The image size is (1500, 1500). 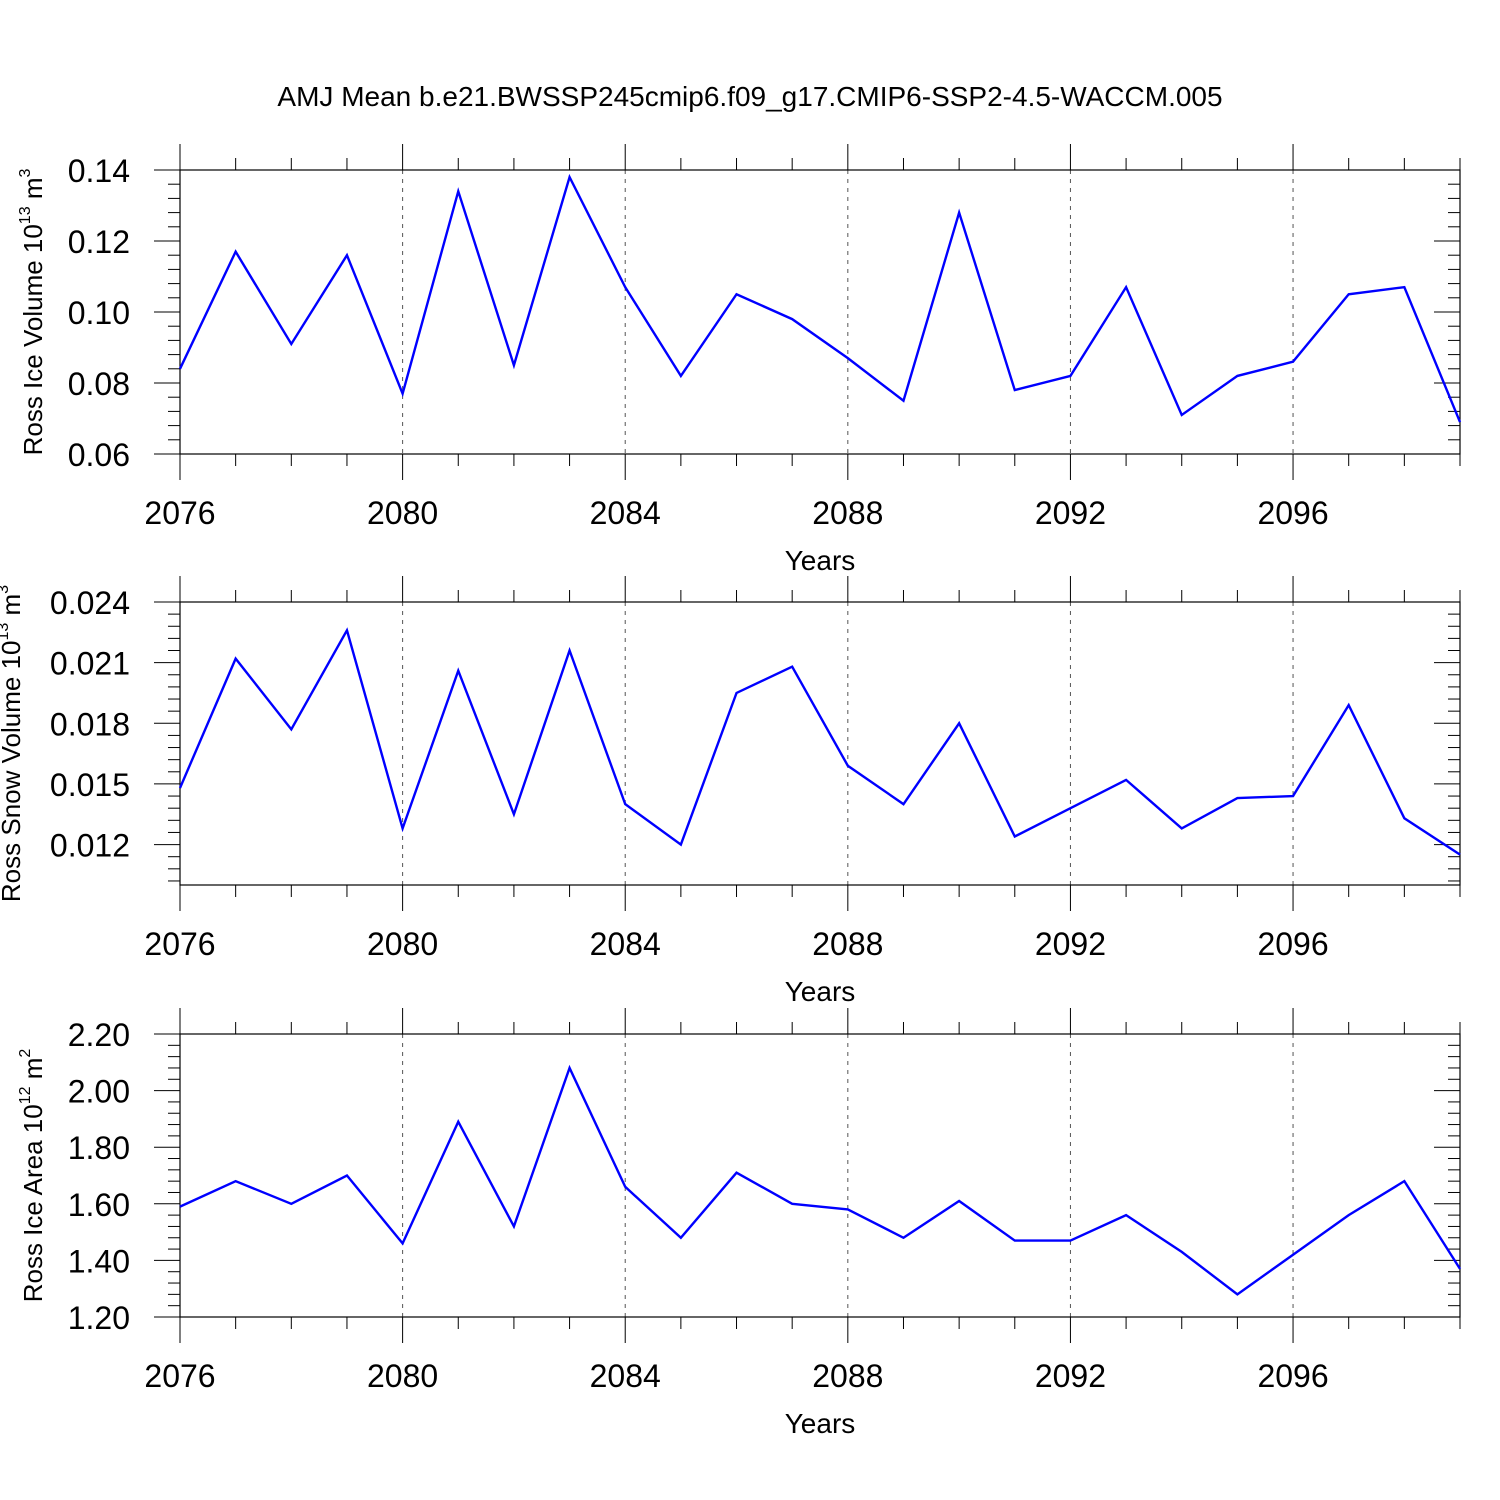 I want to click on y-axis-label-text: Ross Ice Area 10, so click(x=33, y=1203).